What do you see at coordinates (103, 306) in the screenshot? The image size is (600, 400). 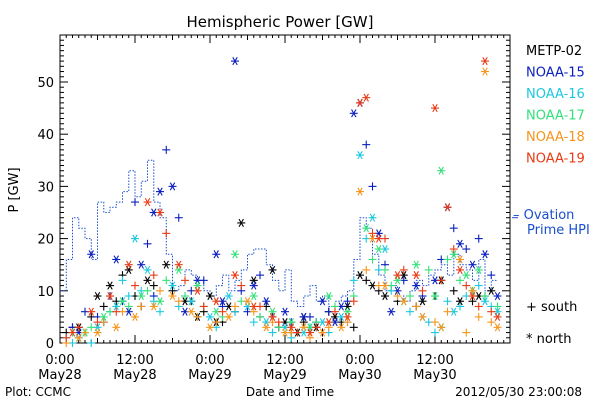 I see `metp-02-south-point` at bounding box center [103, 306].